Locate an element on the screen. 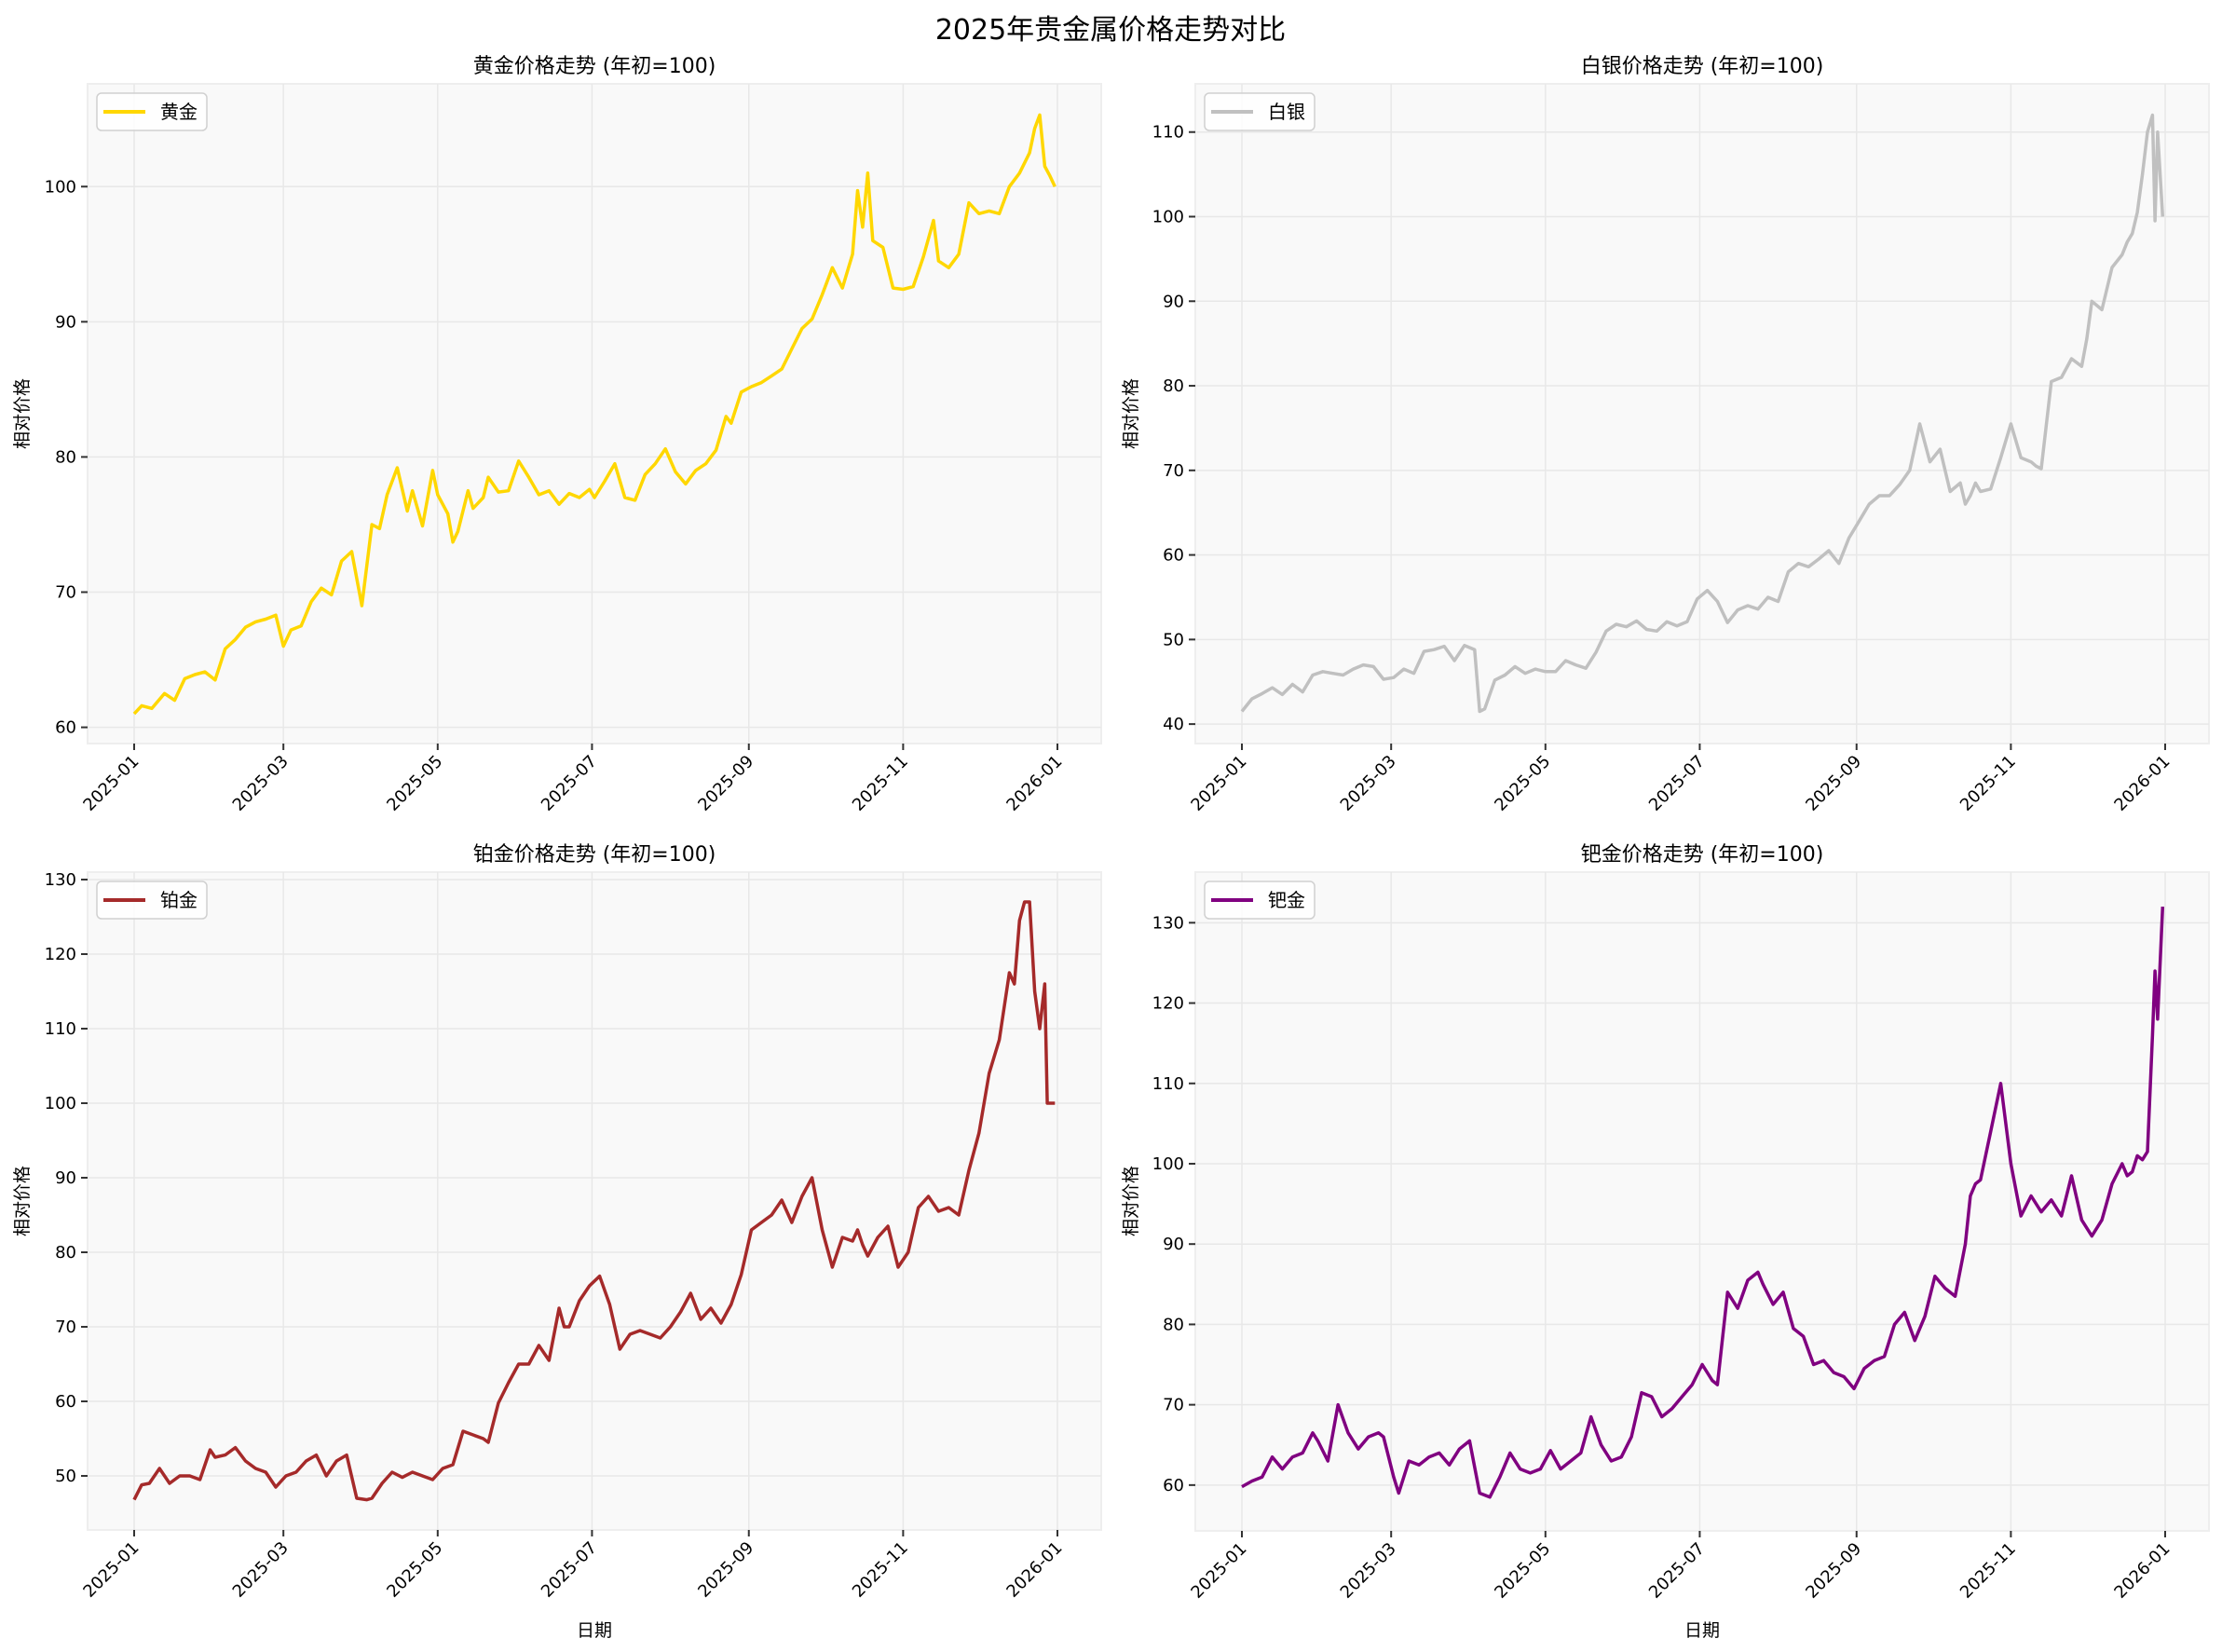  legend: 白银 is located at coordinates (1259, 111).